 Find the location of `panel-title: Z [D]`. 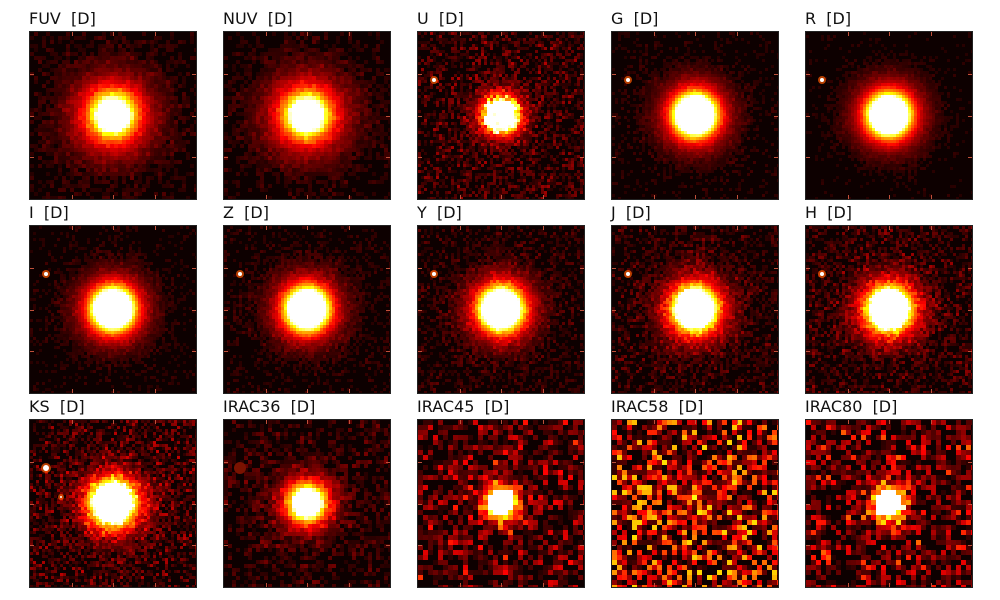

panel-title: Z [D] is located at coordinates (246, 213).